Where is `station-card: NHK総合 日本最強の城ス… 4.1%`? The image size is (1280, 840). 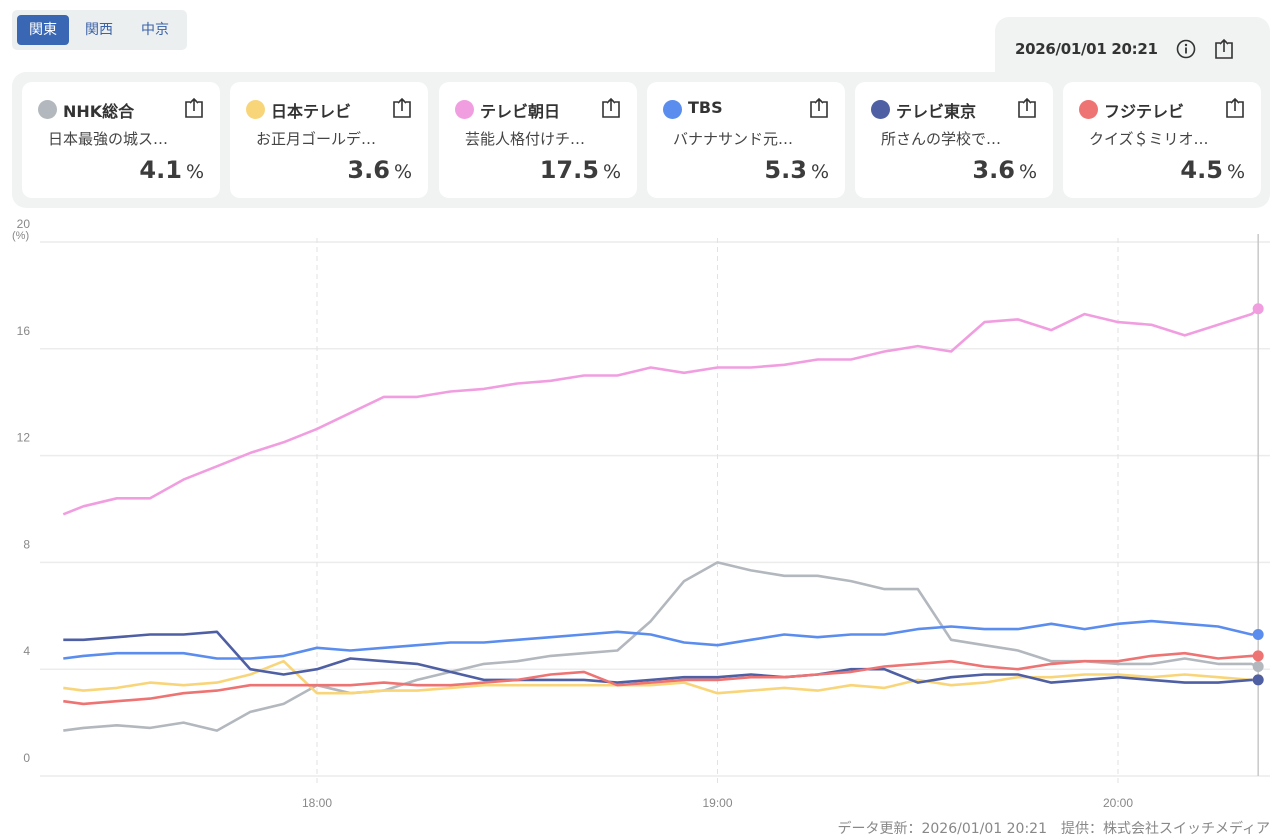
station-card: NHK総合 日本最強の城ス… 4.1% is located at coordinates (121, 140).